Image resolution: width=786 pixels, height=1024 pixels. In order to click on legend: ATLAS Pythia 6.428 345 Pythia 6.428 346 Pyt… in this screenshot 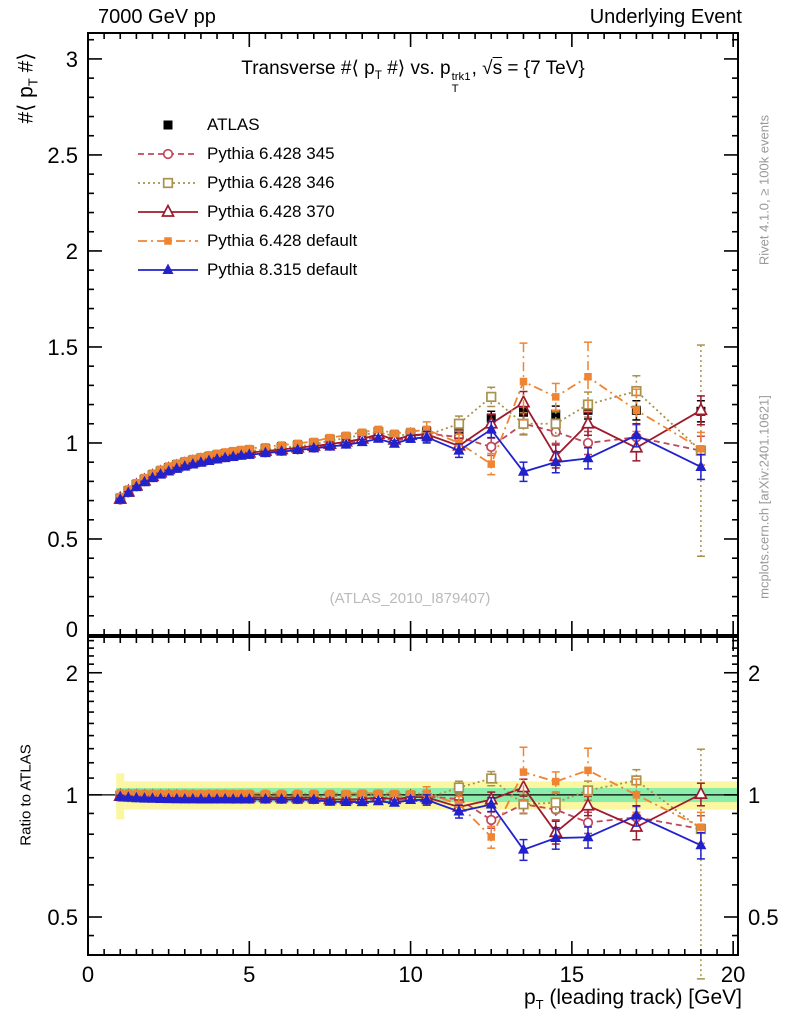, I will do `click(247, 197)`.